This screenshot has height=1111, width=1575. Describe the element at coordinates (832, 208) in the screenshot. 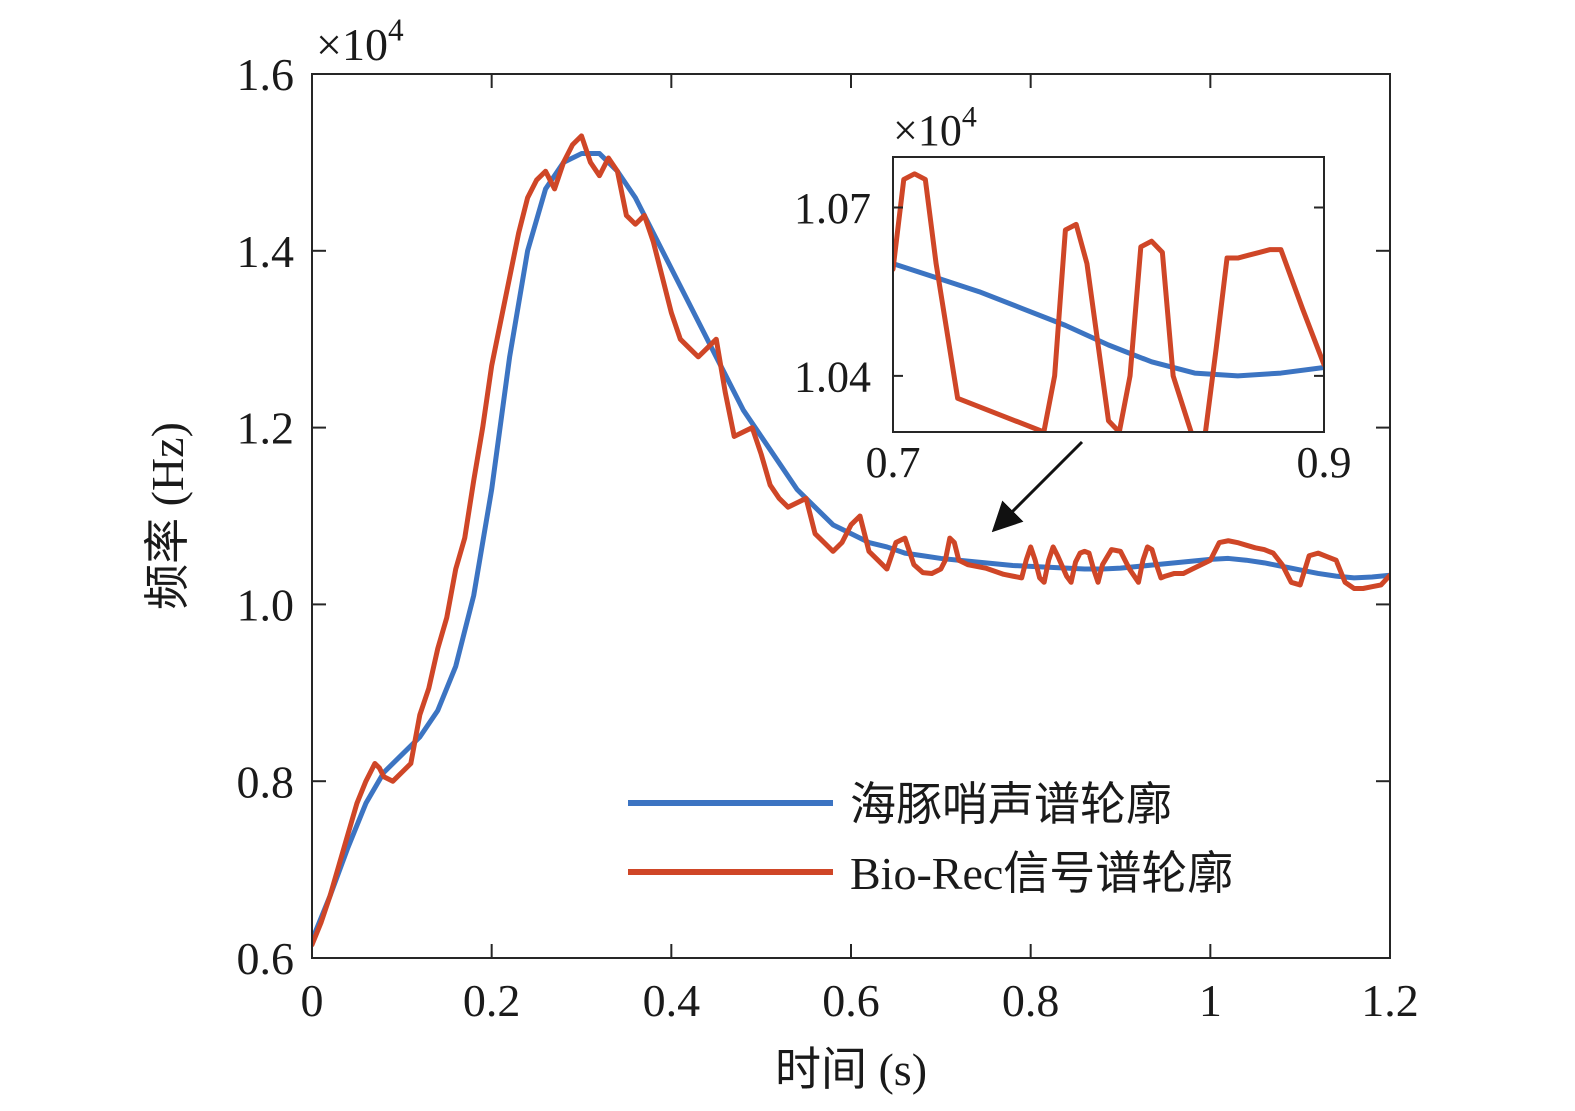

I see `inset-y-tick-label: 1.07` at that location.